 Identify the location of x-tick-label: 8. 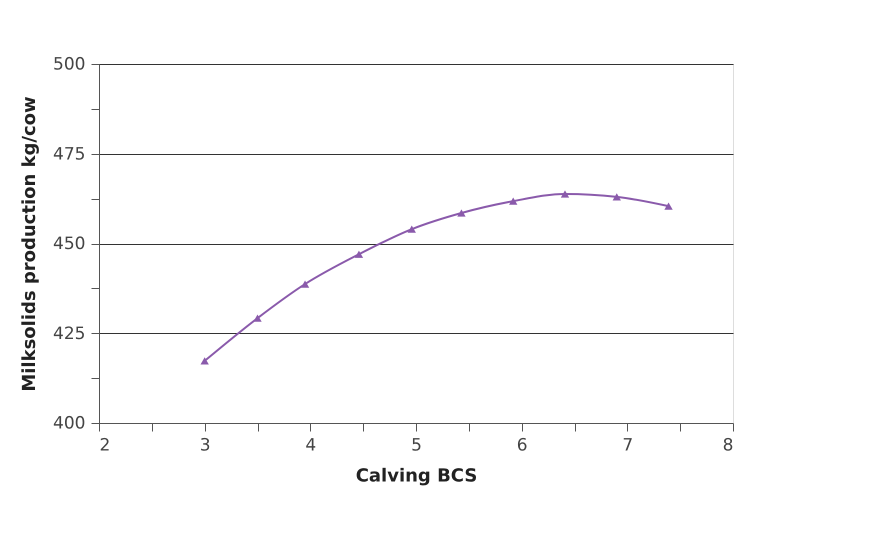
(728, 446).